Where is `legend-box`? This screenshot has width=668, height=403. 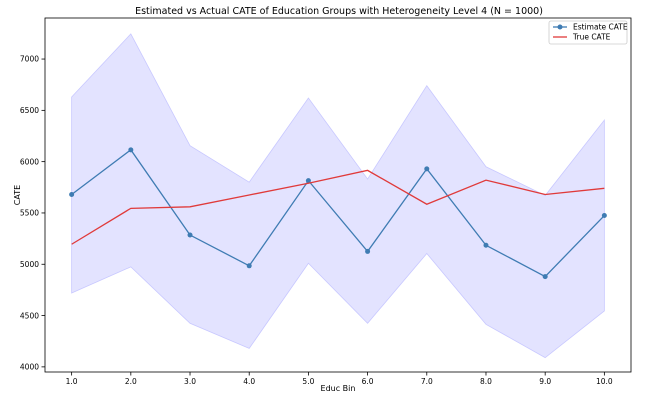 legend-box is located at coordinates (588, 32).